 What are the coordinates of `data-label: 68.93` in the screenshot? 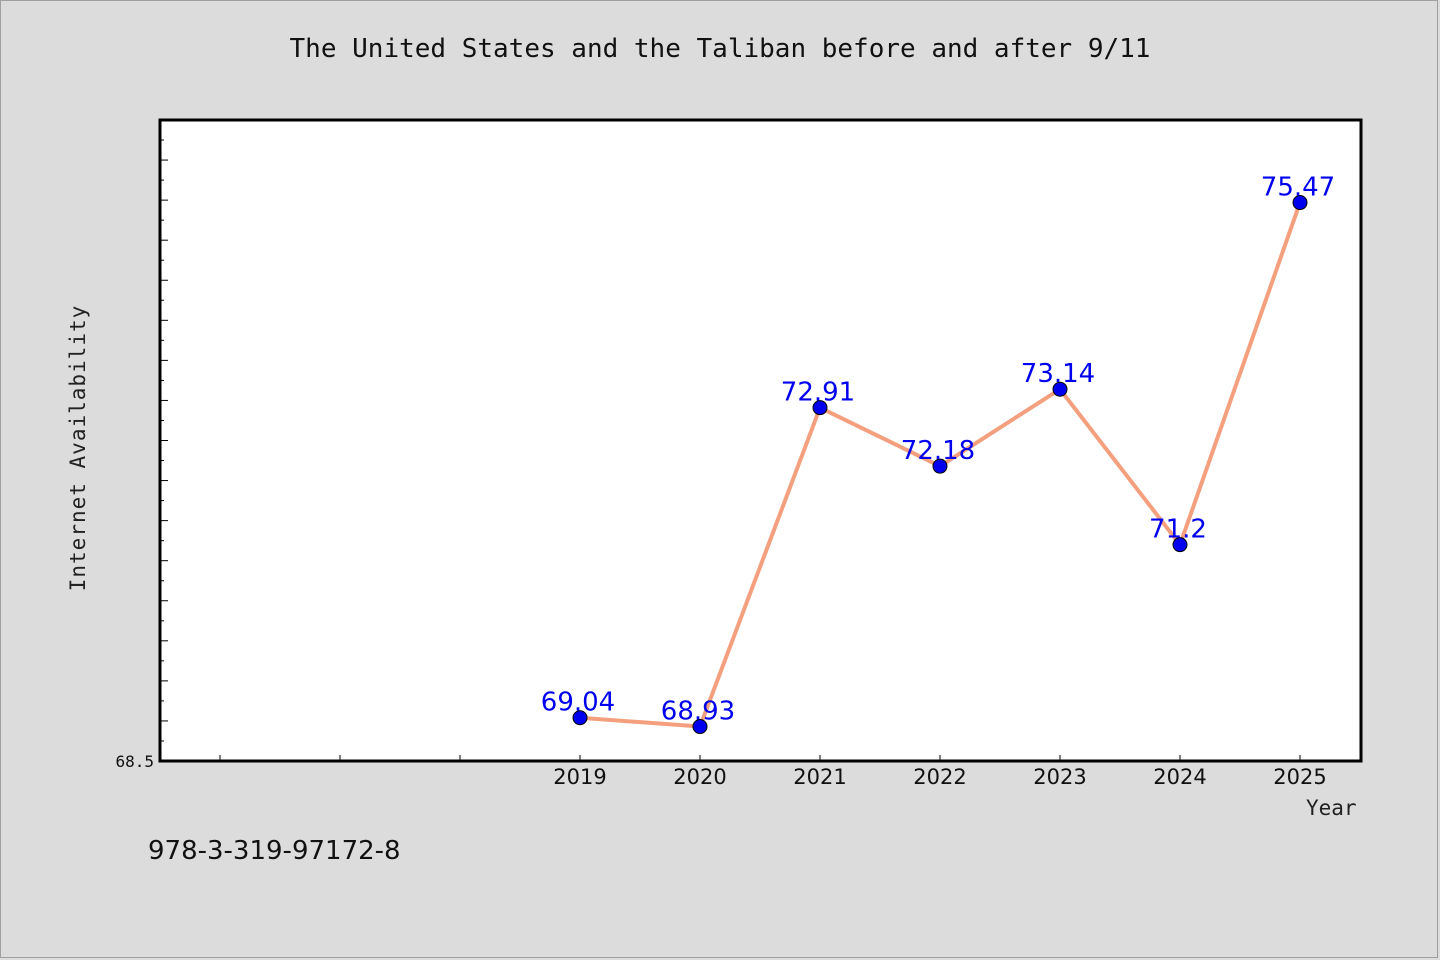 It's located at (698, 712).